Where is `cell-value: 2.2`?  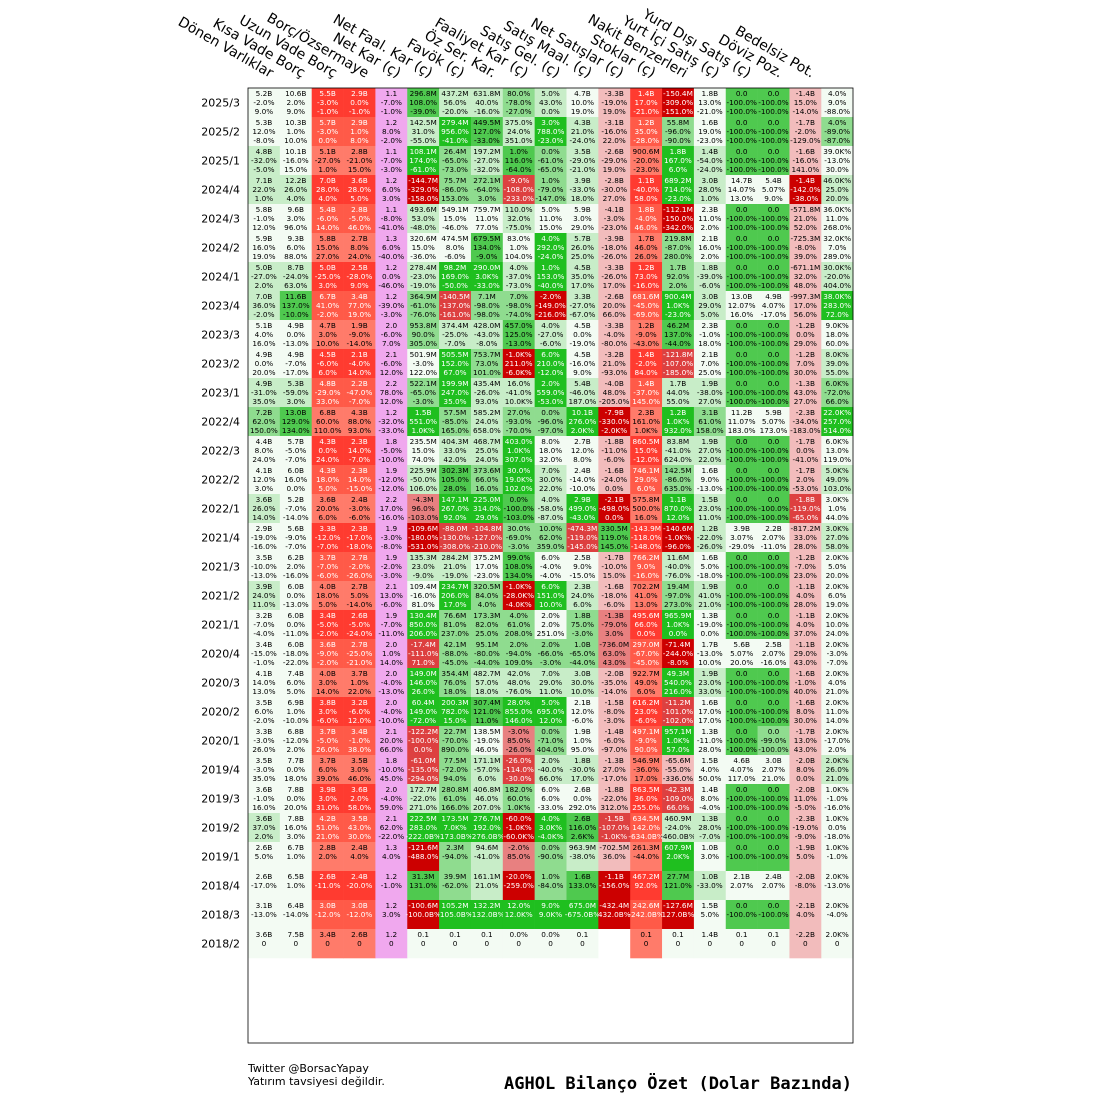 cell-value: 2.2 is located at coordinates (392, 383).